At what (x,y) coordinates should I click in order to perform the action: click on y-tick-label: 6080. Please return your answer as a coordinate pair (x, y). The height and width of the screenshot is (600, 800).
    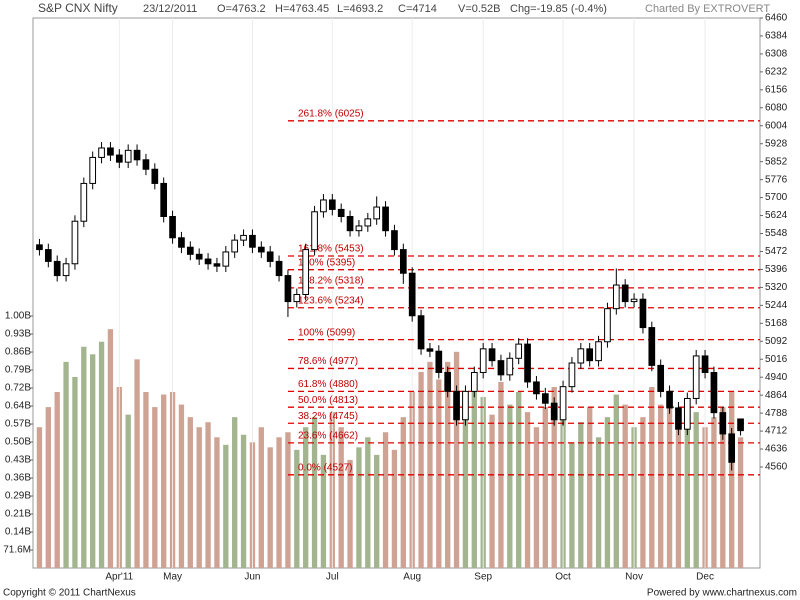
    Looking at the image, I should click on (776, 107).